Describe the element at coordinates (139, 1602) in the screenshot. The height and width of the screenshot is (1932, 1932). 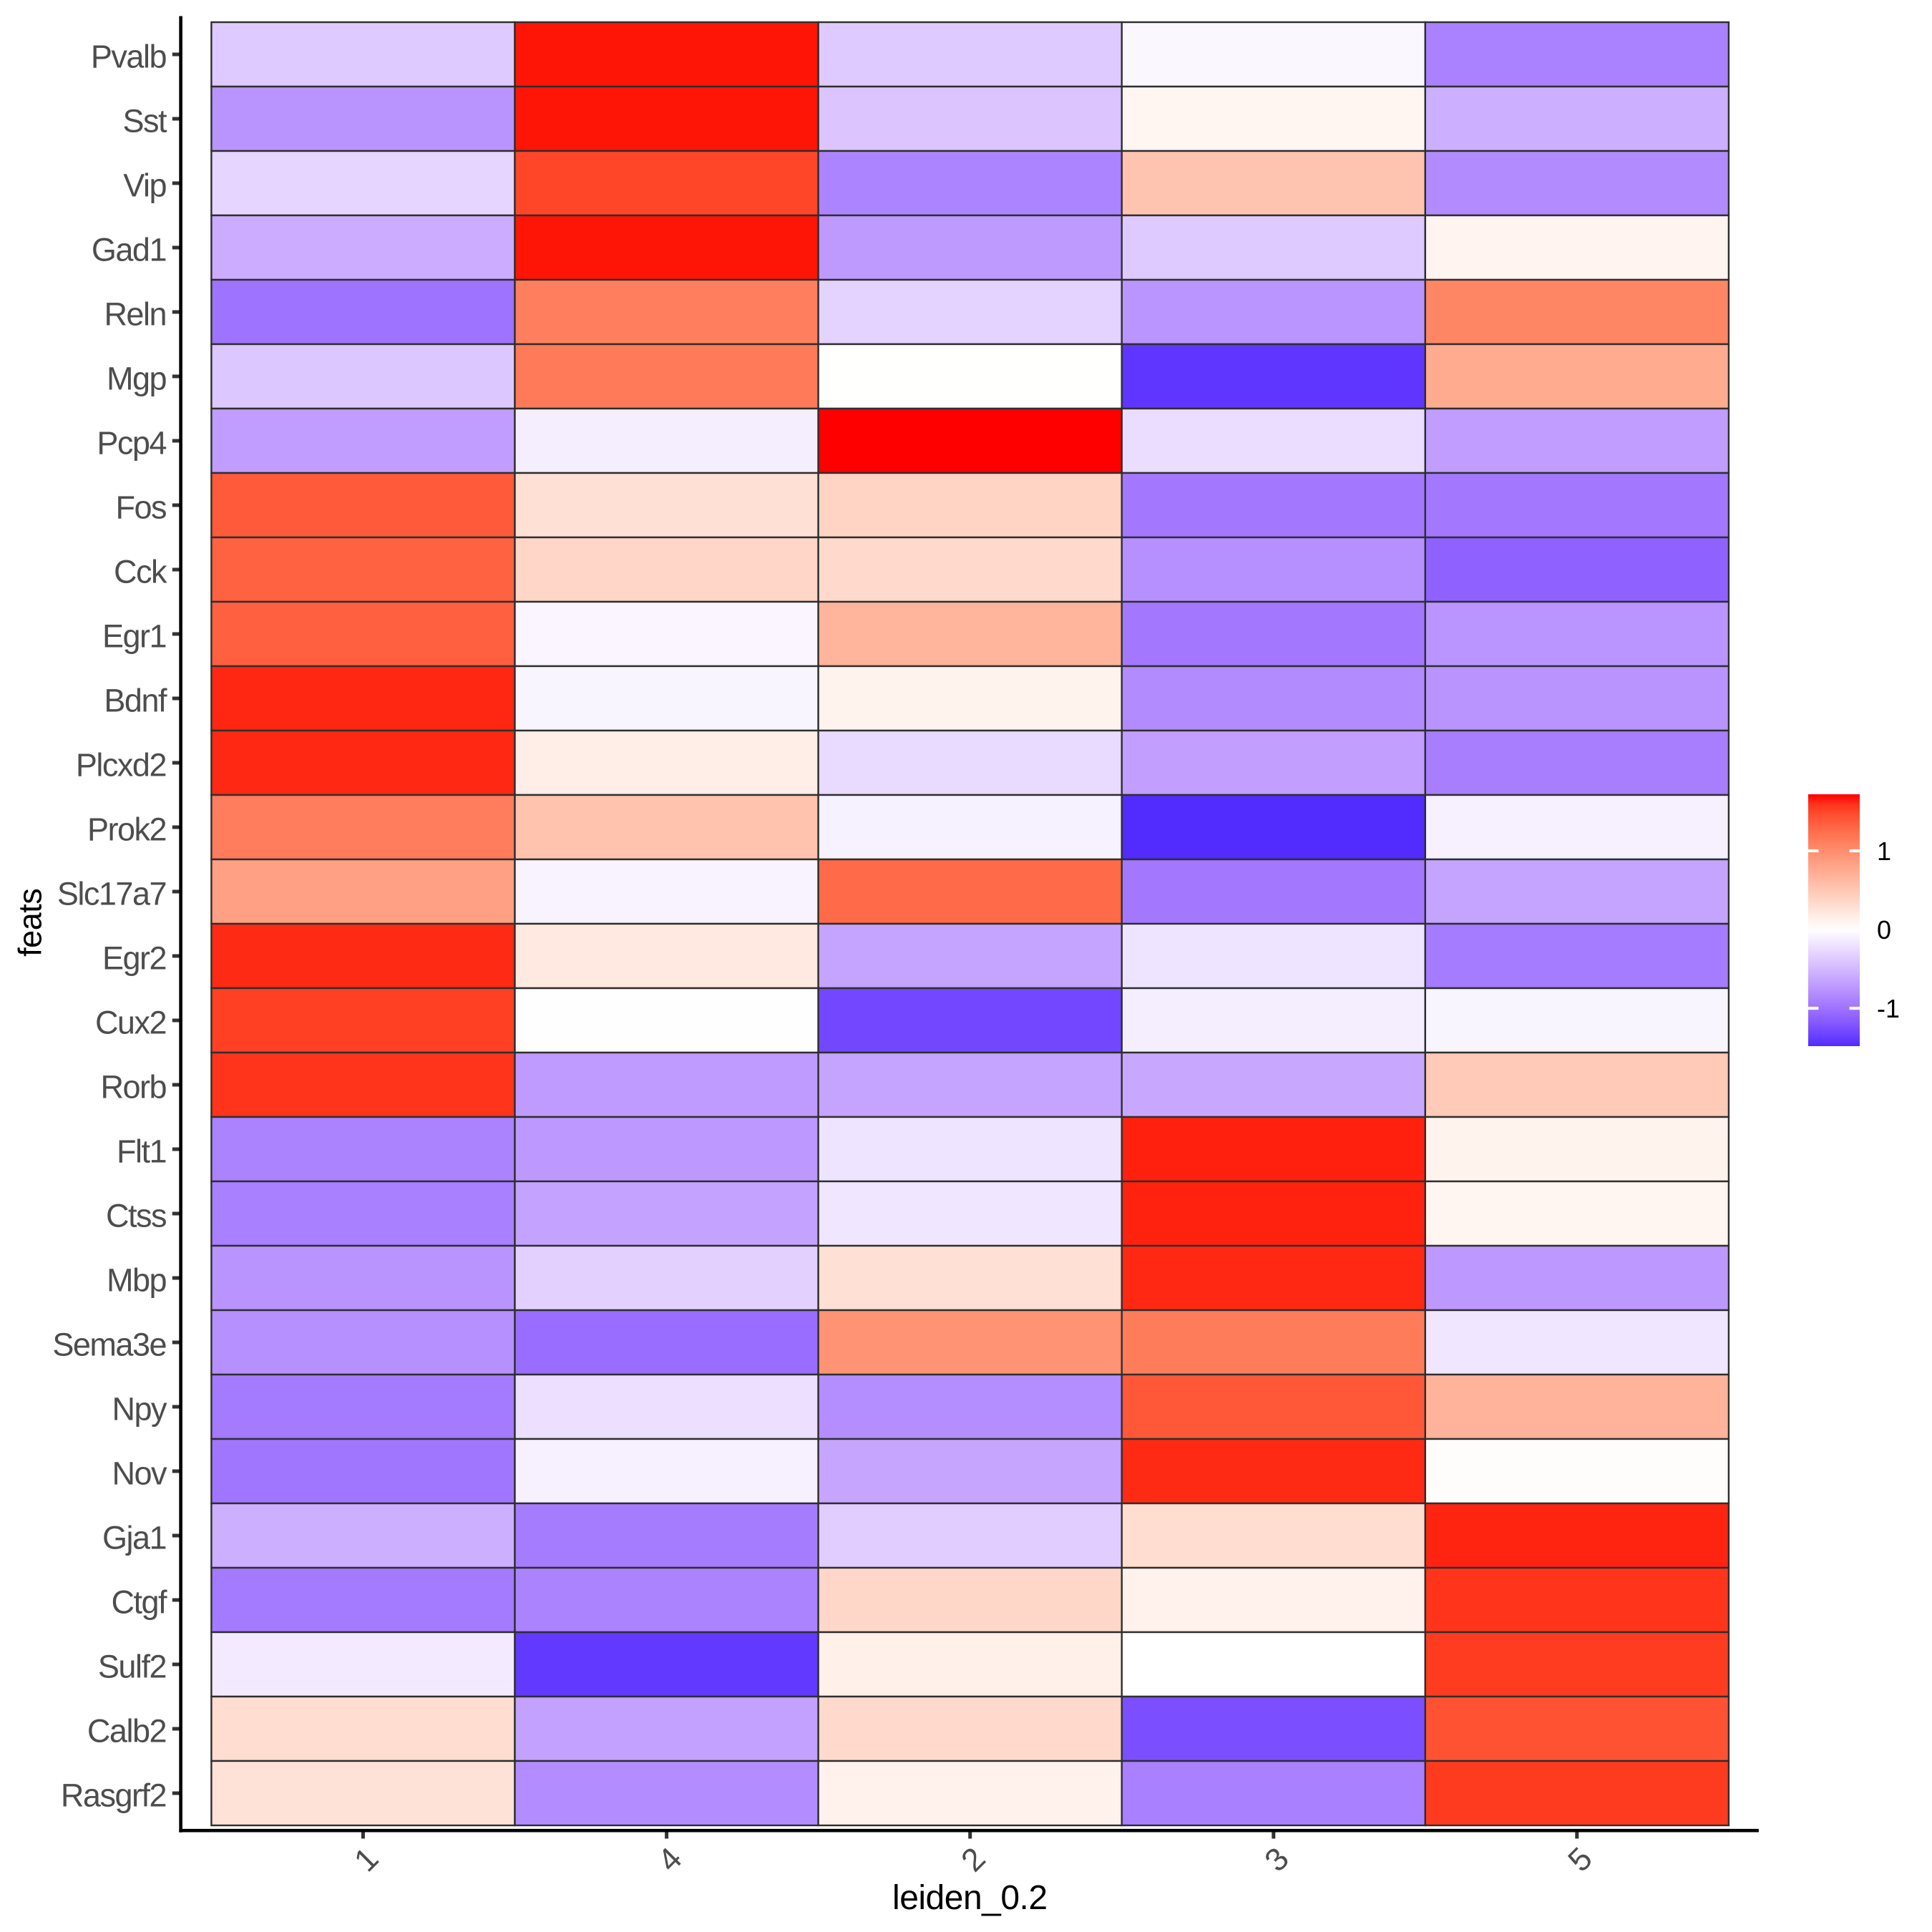
I see `svg-text: Ctgf` at that location.